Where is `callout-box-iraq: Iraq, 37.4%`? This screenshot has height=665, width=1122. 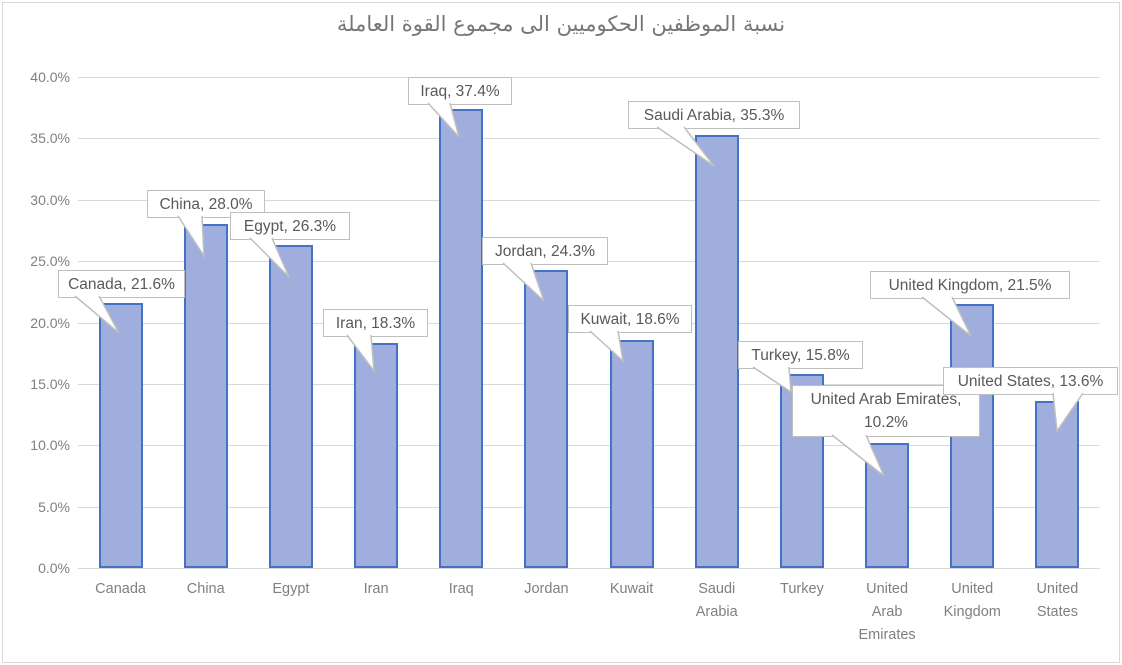
callout-box-iraq: Iraq, 37.4% is located at coordinates (460, 91).